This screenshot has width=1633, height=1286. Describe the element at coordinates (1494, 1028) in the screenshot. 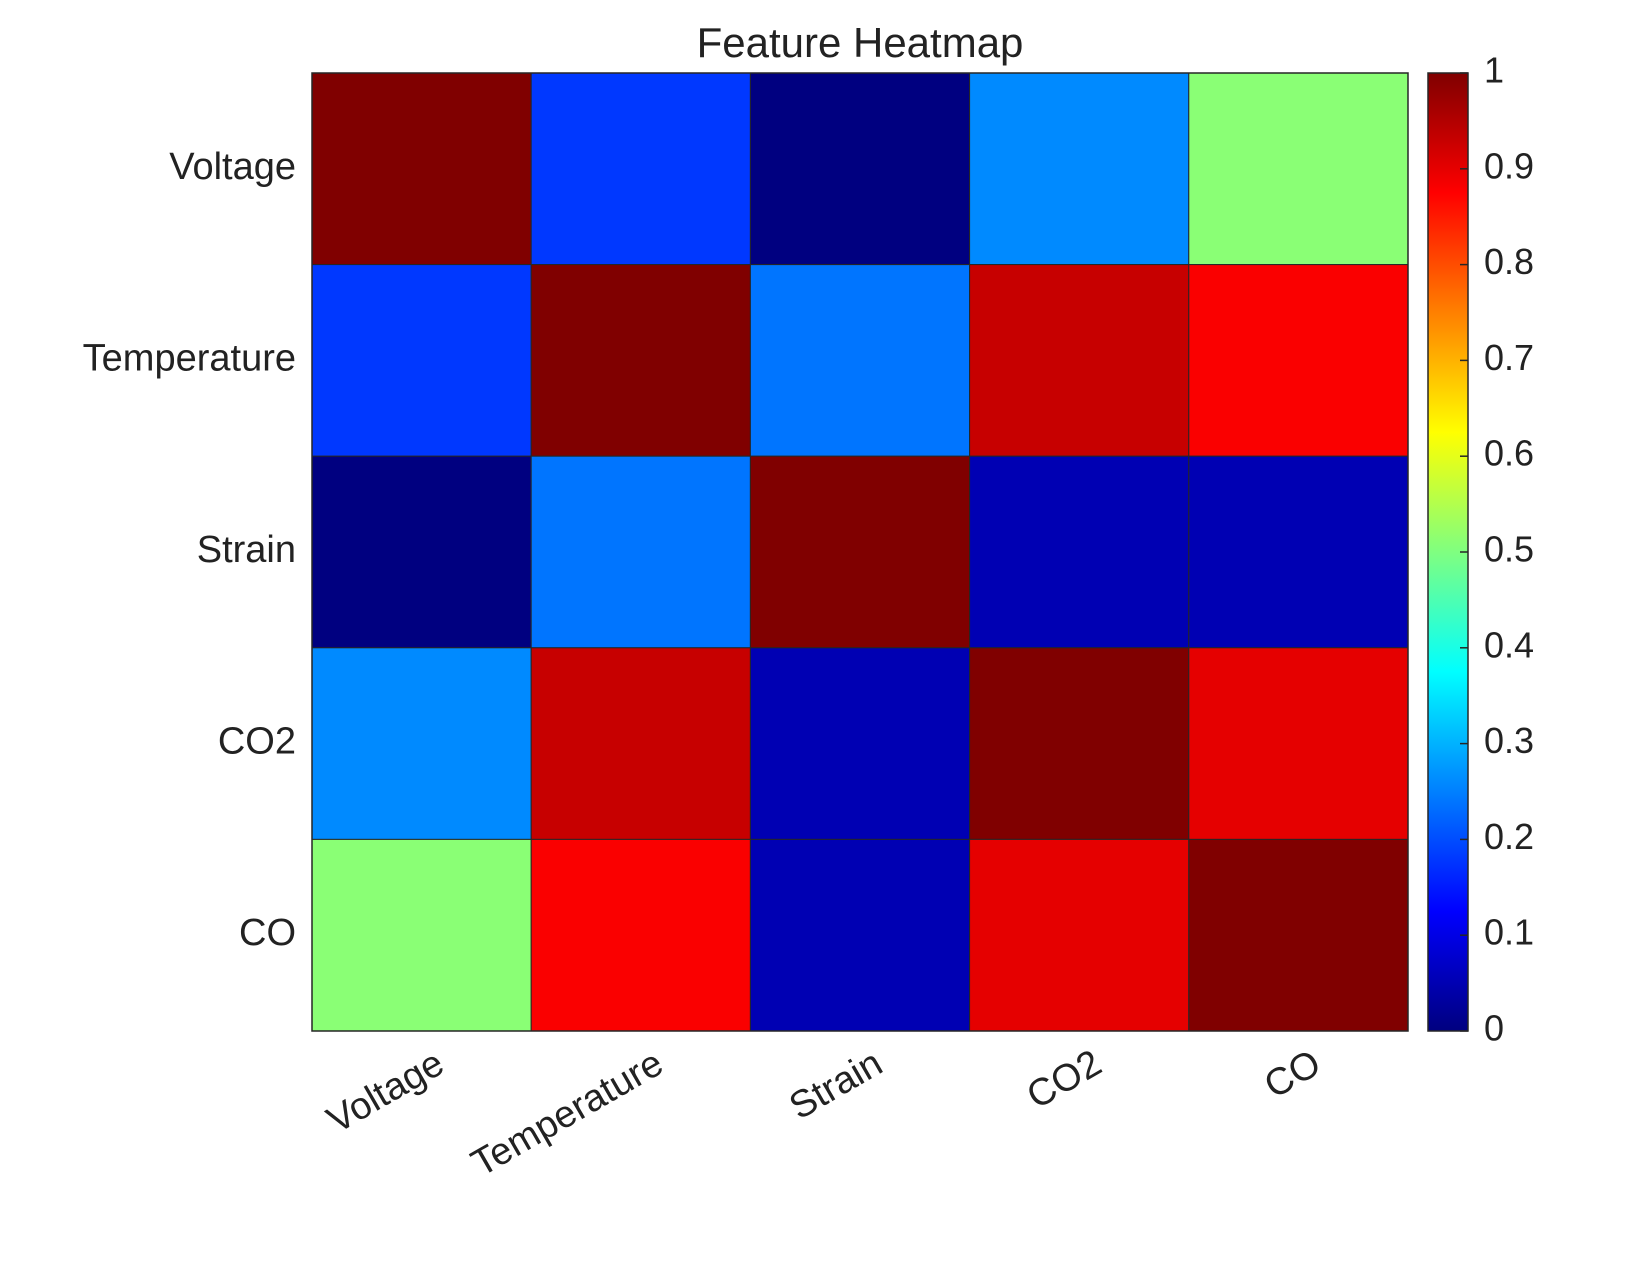

I see `colorbar-tick-label: 0` at that location.